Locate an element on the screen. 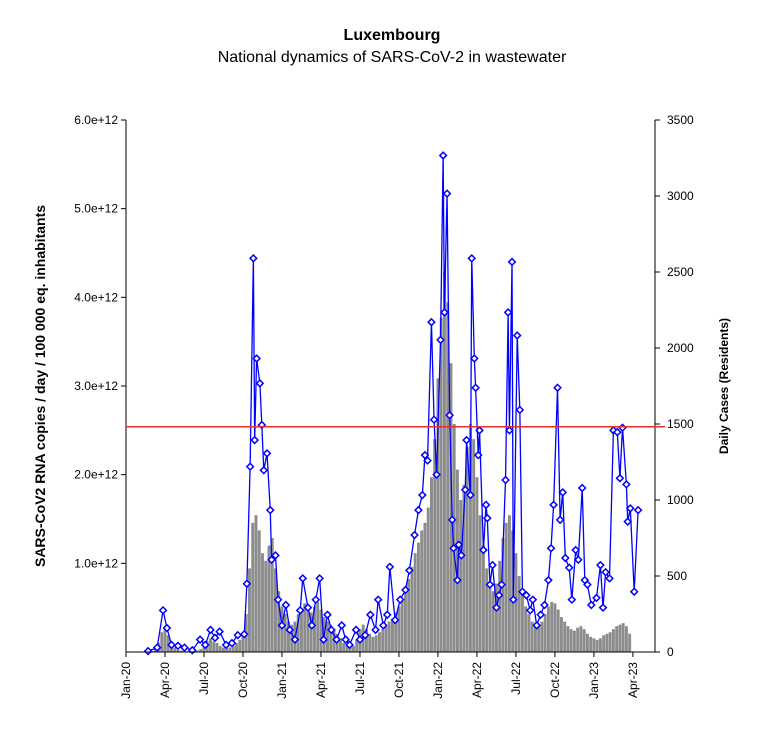 The image size is (759, 737). y-tick-label: 6.0e+12 is located at coordinates (96, 120).